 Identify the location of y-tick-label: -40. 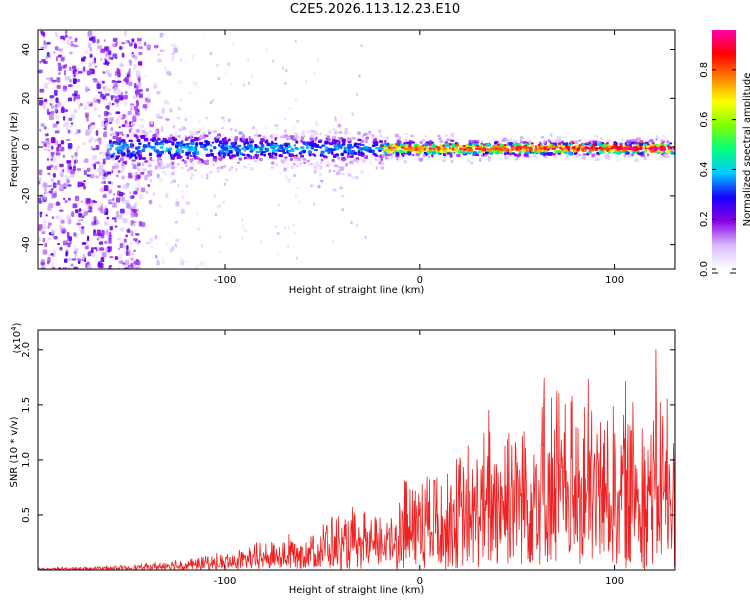
(26, 244).